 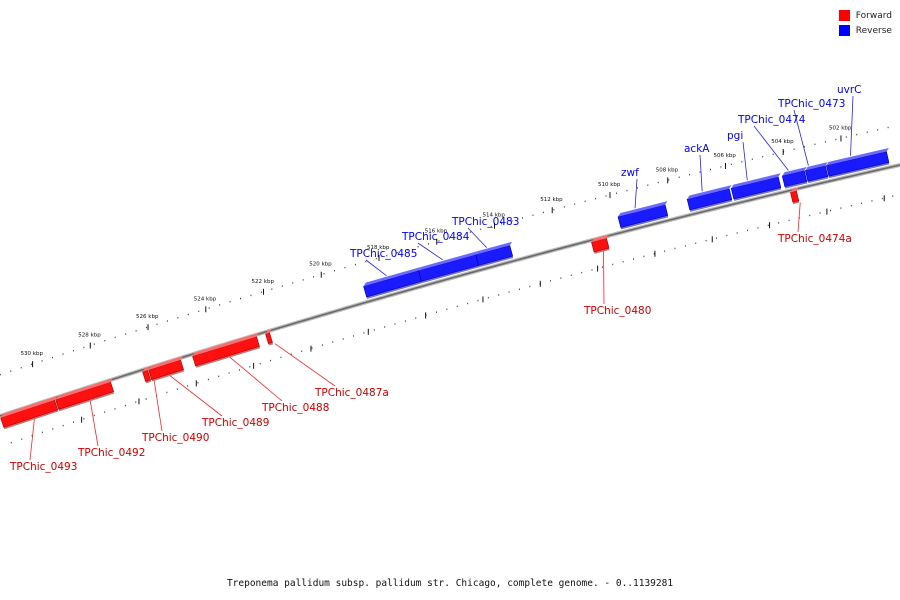 What do you see at coordinates (485, 222) in the screenshot?
I see `gene-label-reverse: TPChic_0483` at bounding box center [485, 222].